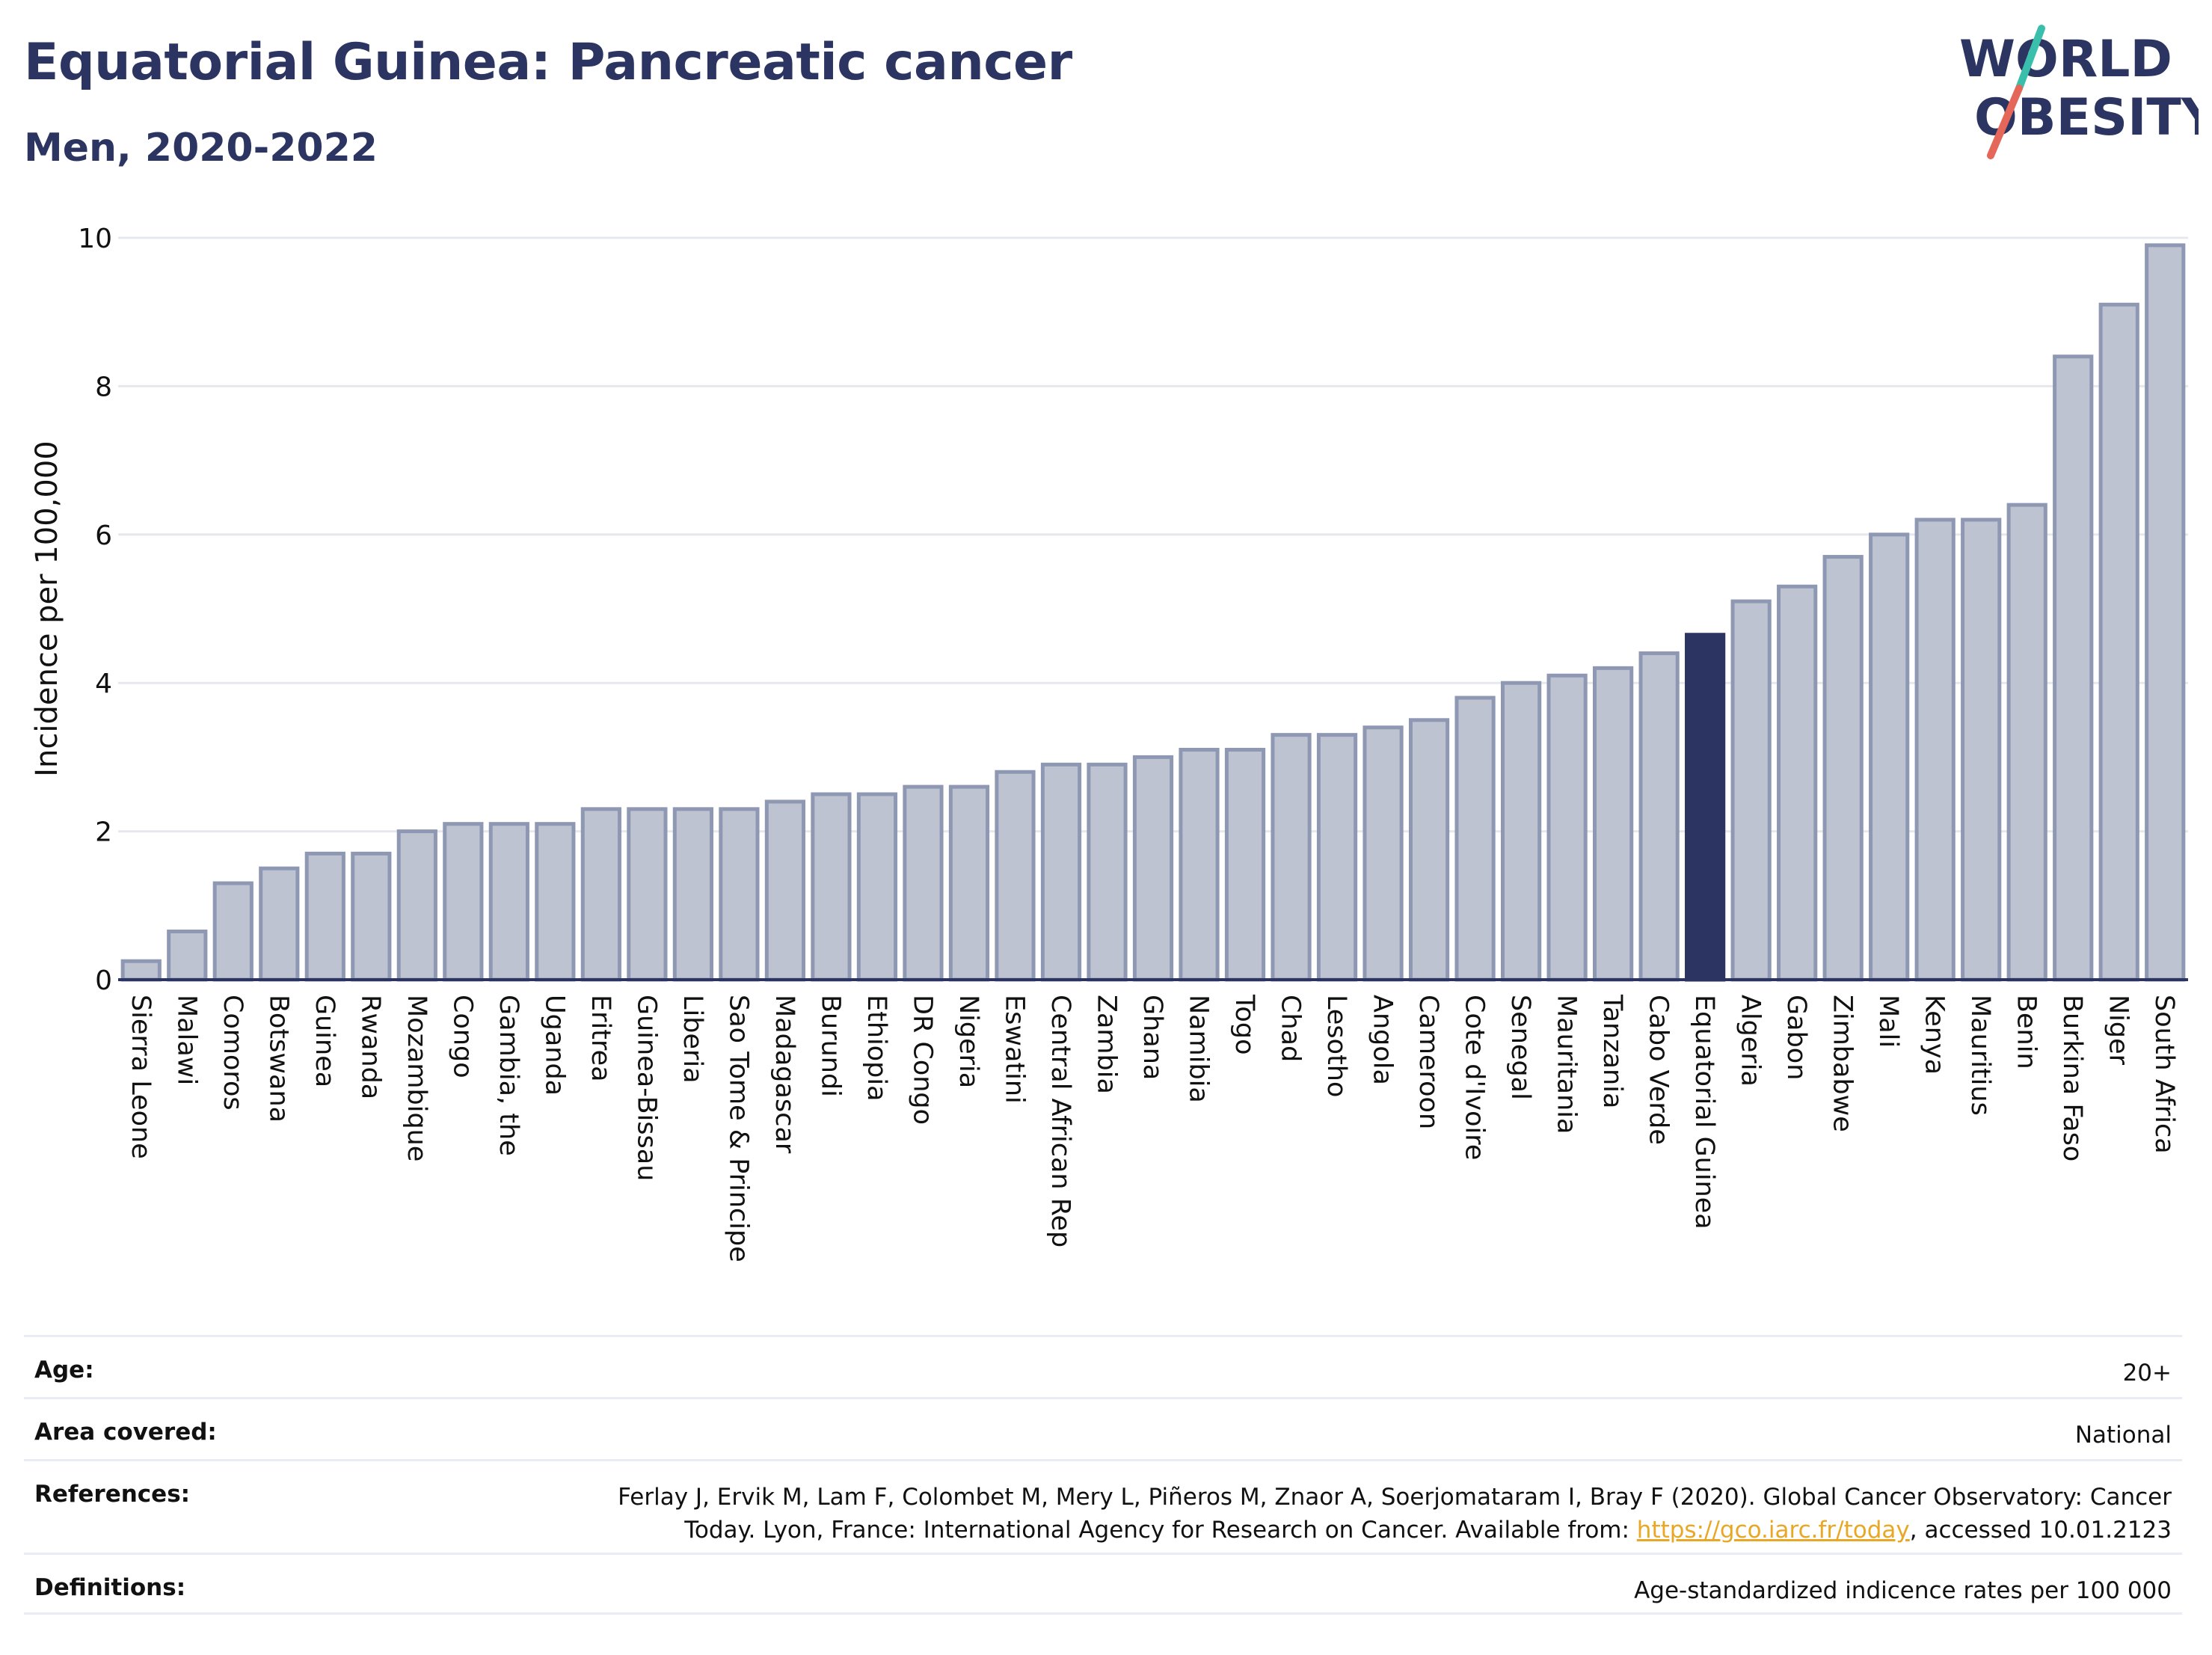  I want to click on y-tick-label: 2, so click(103, 832).